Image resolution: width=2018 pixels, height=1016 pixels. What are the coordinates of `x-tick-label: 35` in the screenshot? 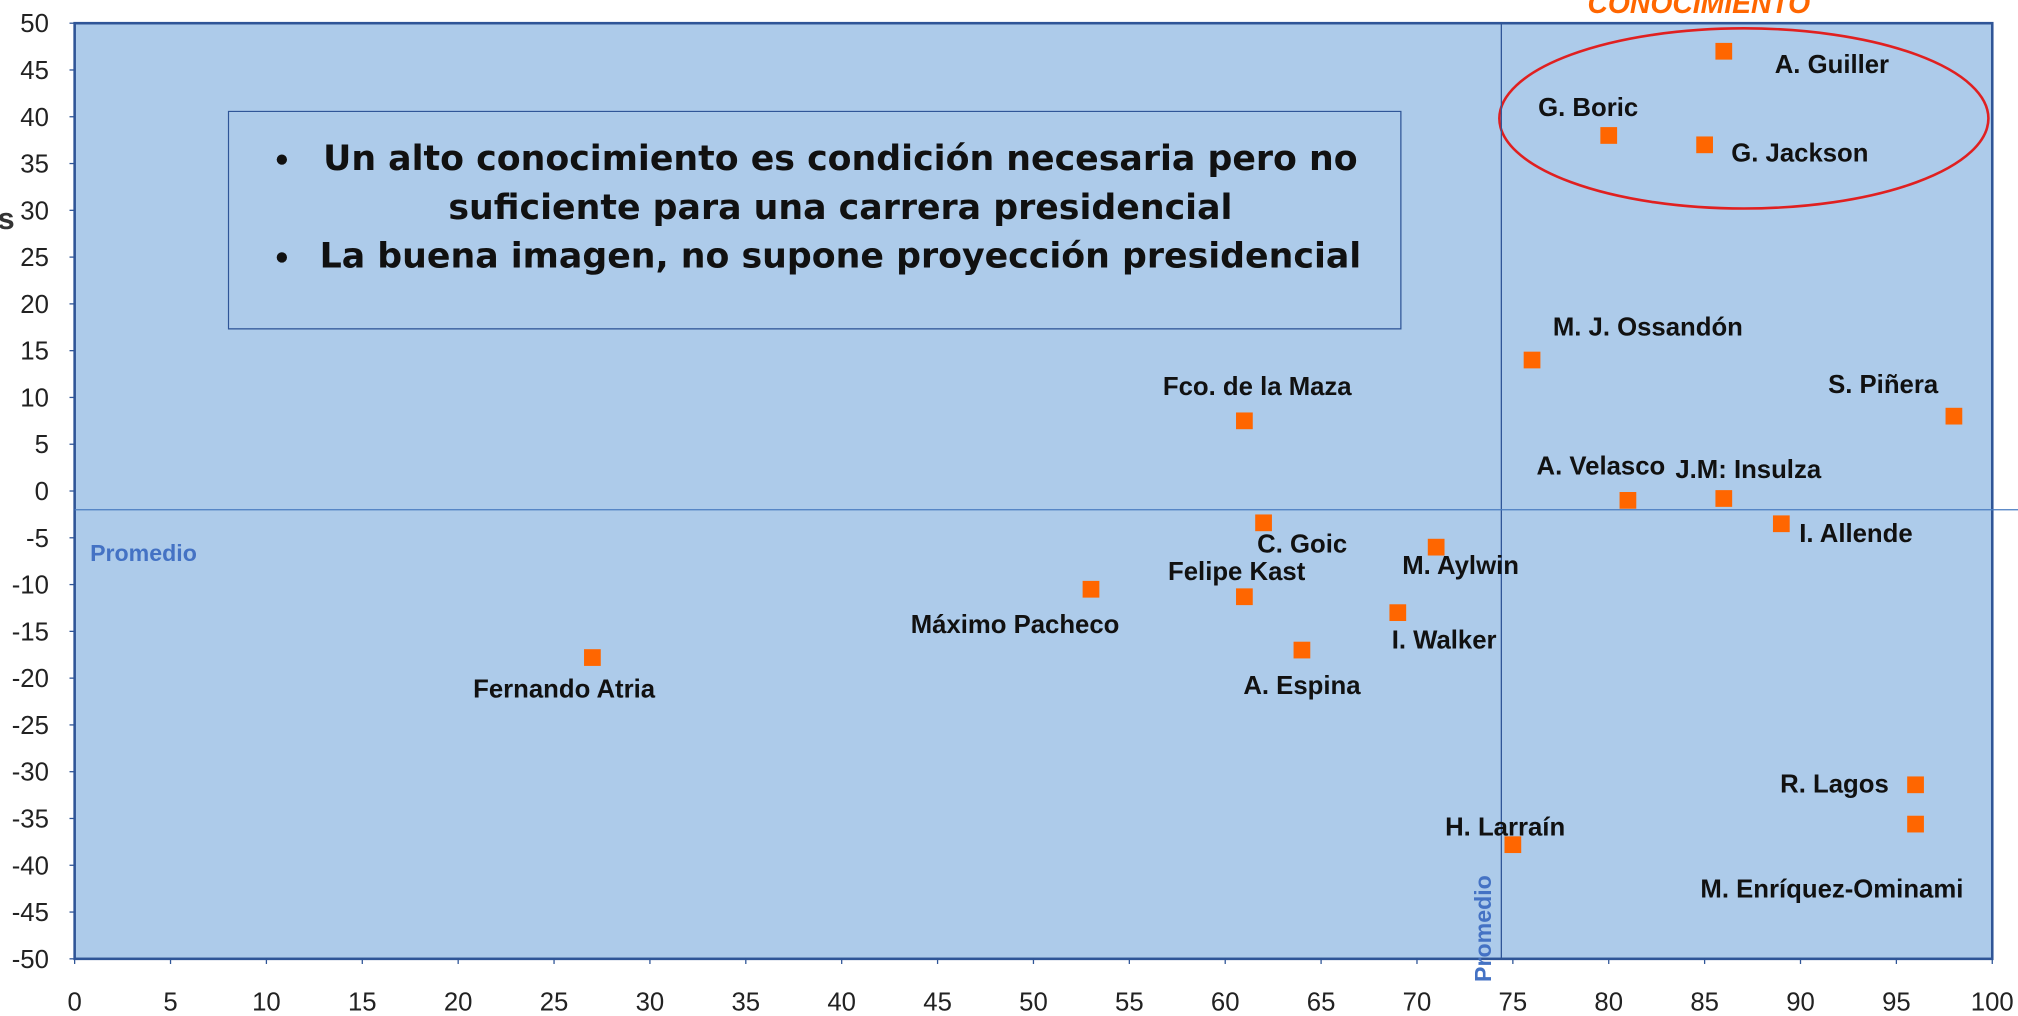 It's located at (746, 1002).